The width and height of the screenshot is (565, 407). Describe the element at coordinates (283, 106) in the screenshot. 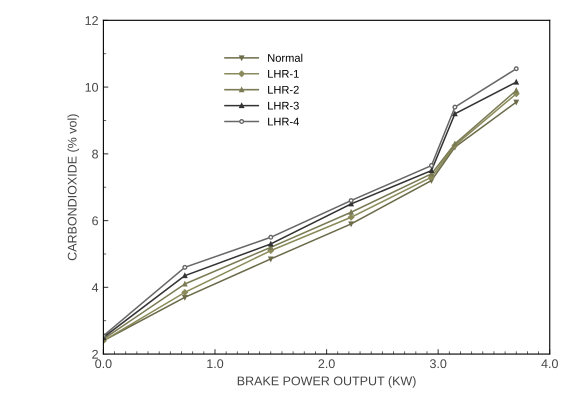

I see `legend-label: LHR-3` at that location.